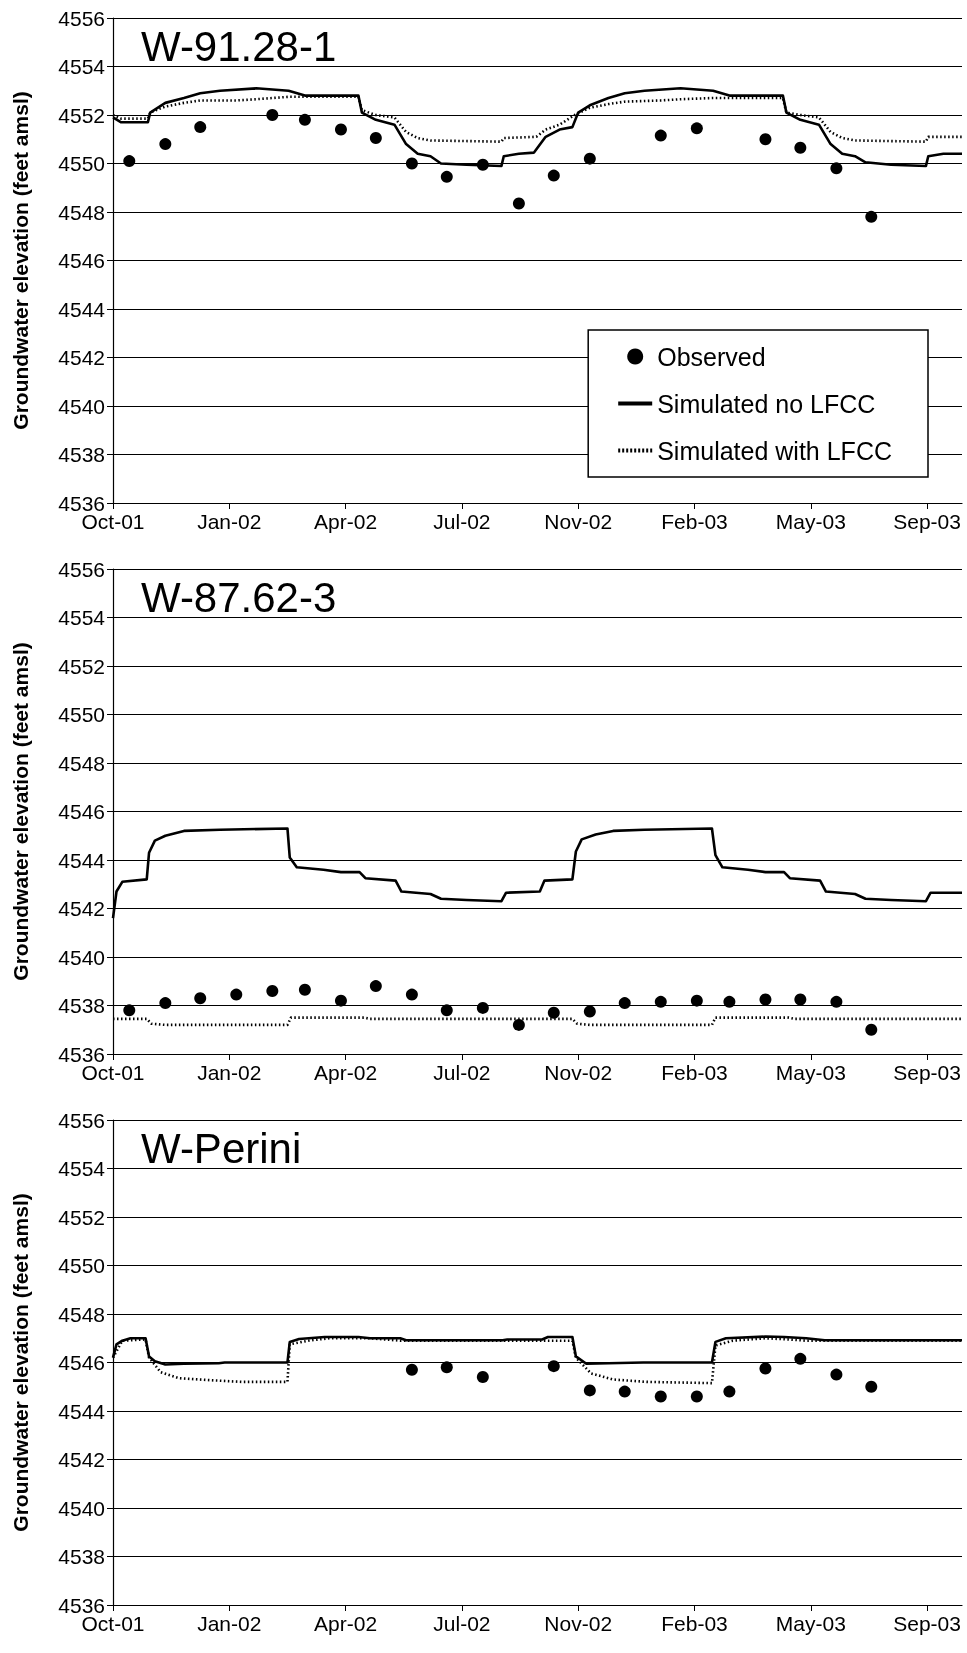  What do you see at coordinates (775, 450) in the screenshot?
I see `legend-label: Simulated with LFCC` at bounding box center [775, 450].